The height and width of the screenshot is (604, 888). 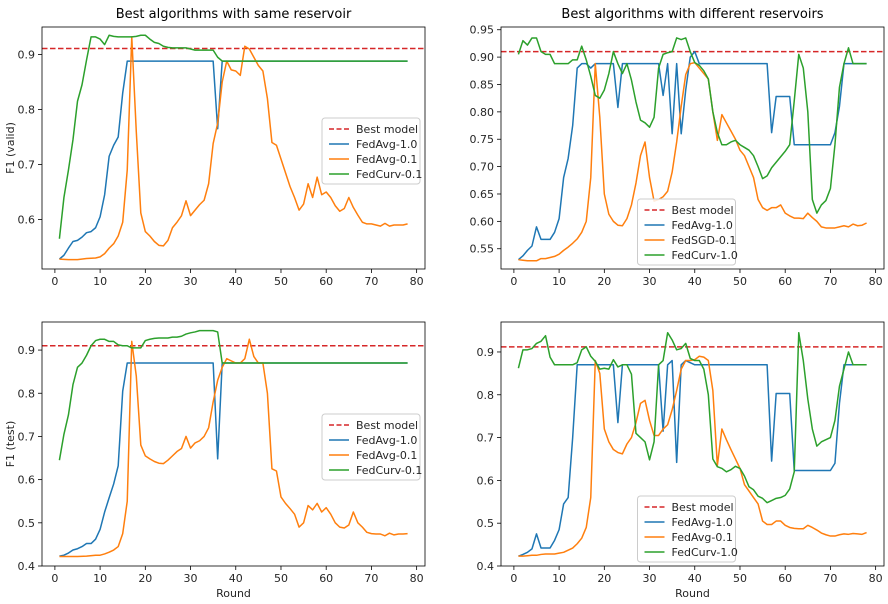 I want to click on y-tick-label: 0.85, so click(x=482, y=84).